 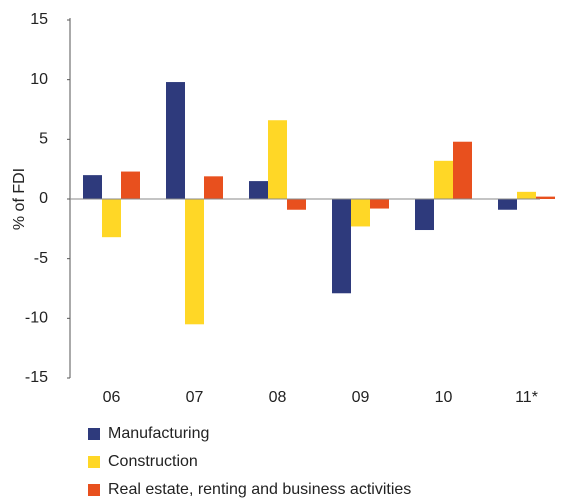 What do you see at coordinates (361, 397) in the screenshot?
I see `x-tick-label: 09` at bounding box center [361, 397].